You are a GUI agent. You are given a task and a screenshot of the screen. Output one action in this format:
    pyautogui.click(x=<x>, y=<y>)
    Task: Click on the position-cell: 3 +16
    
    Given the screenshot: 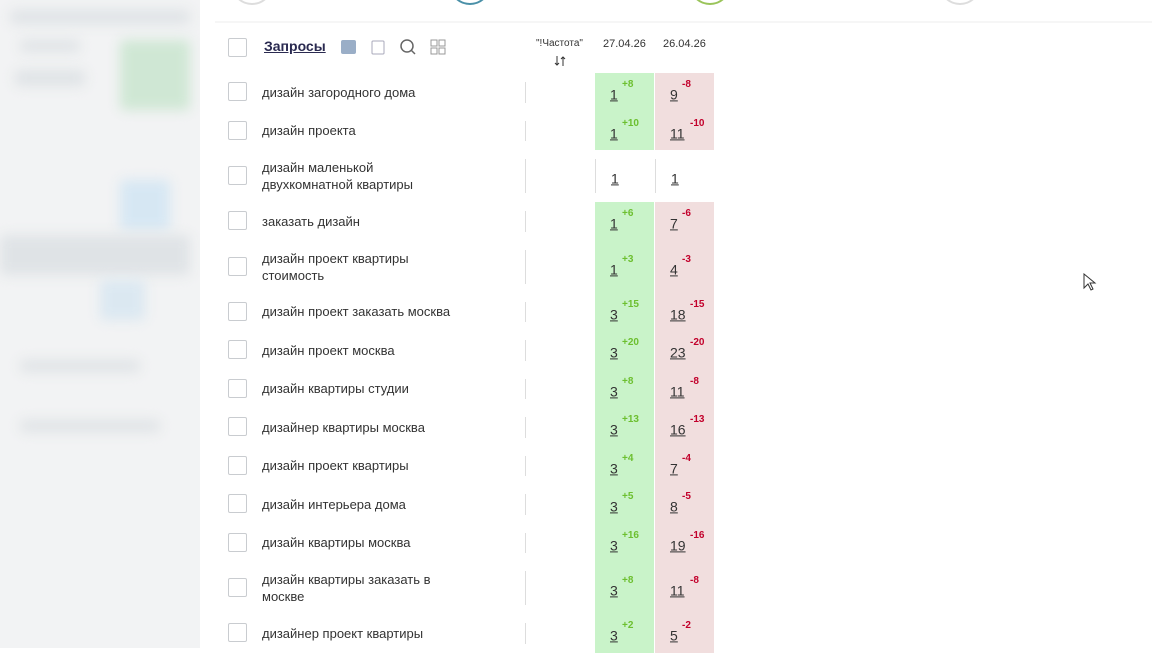 What is the action you would take?
    pyautogui.click(x=624, y=542)
    